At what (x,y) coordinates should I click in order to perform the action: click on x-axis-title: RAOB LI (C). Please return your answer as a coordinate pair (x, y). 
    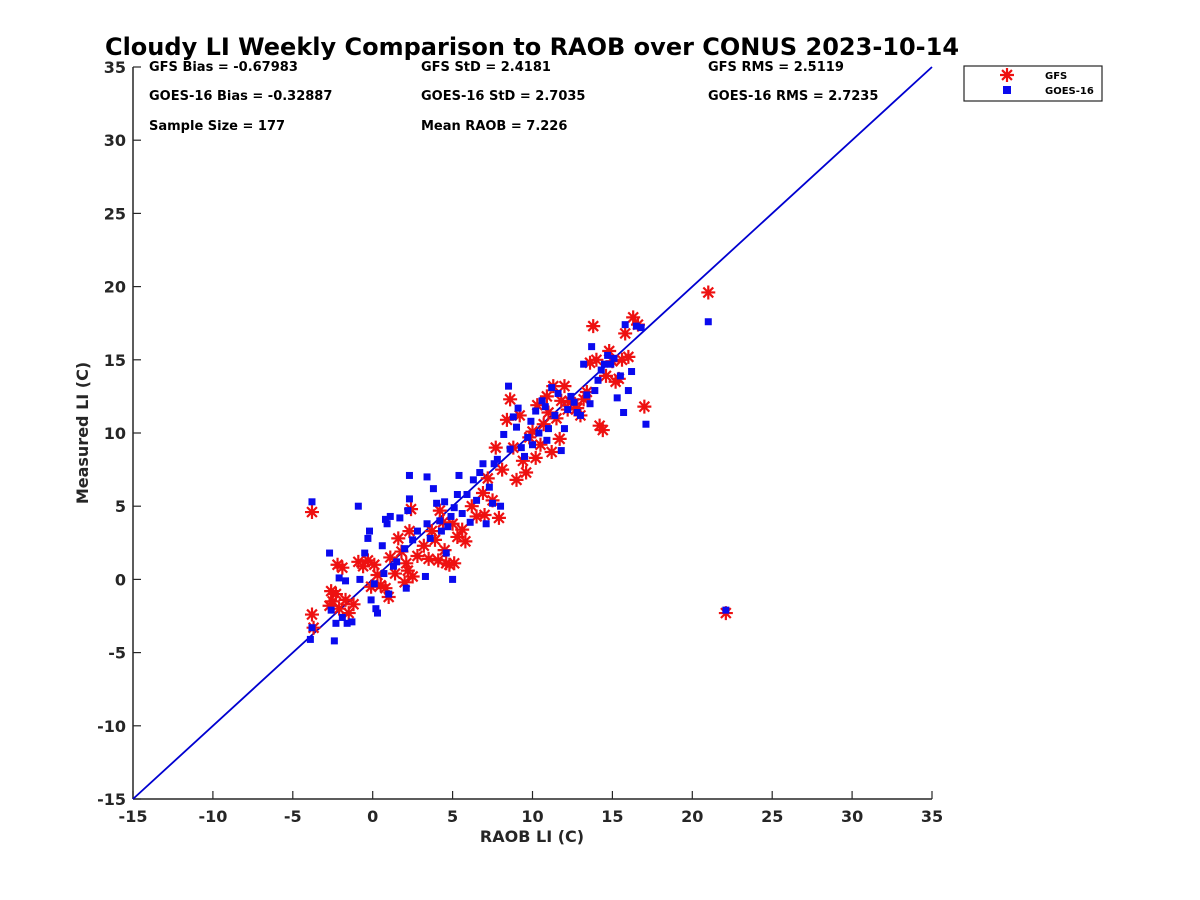
    Looking at the image, I should click on (532, 836).